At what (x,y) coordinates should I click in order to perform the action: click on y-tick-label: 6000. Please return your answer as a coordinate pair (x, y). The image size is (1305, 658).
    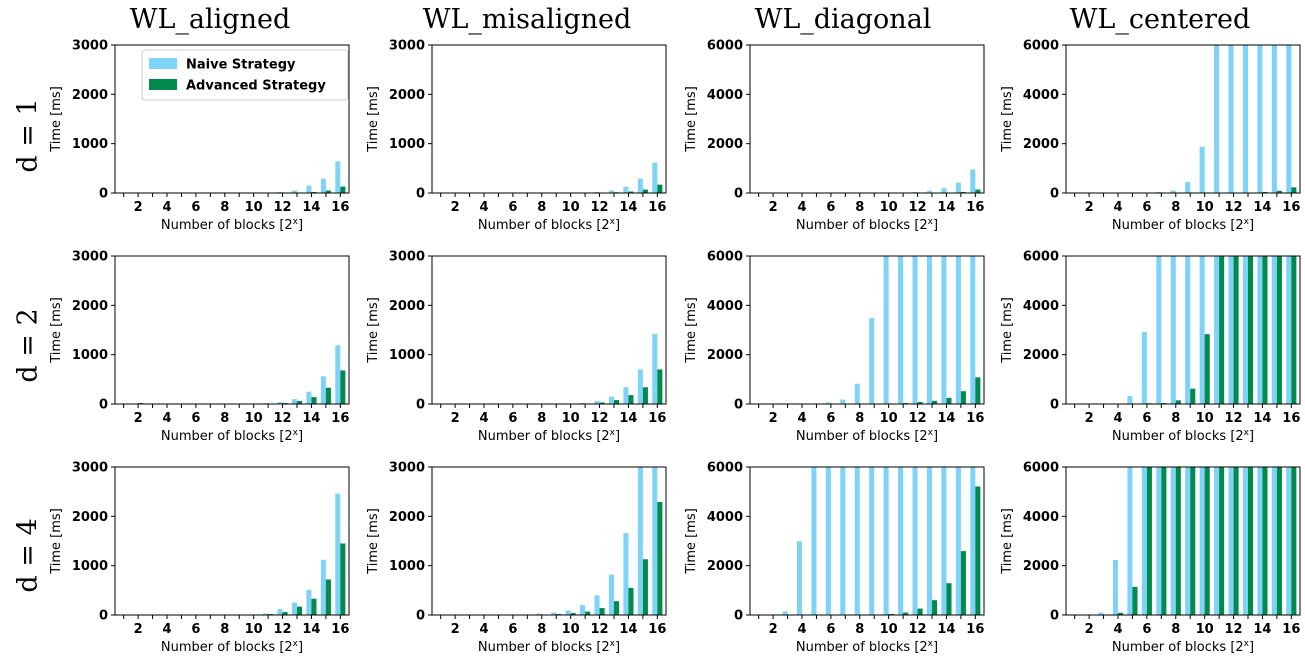
    Looking at the image, I should click on (725, 468).